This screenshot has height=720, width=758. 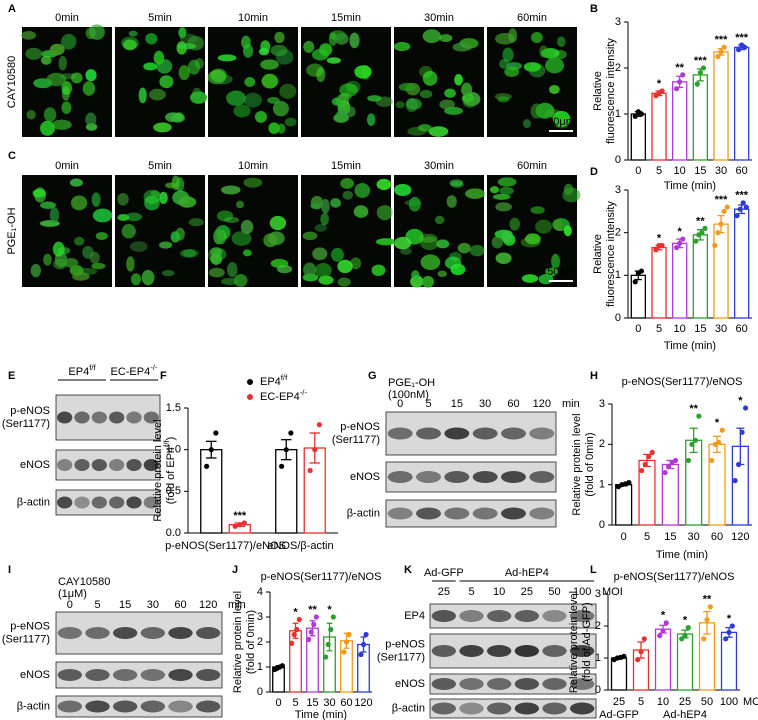 What do you see at coordinates (11, 376) in the screenshot?
I see `panel-letter: E` at bounding box center [11, 376].